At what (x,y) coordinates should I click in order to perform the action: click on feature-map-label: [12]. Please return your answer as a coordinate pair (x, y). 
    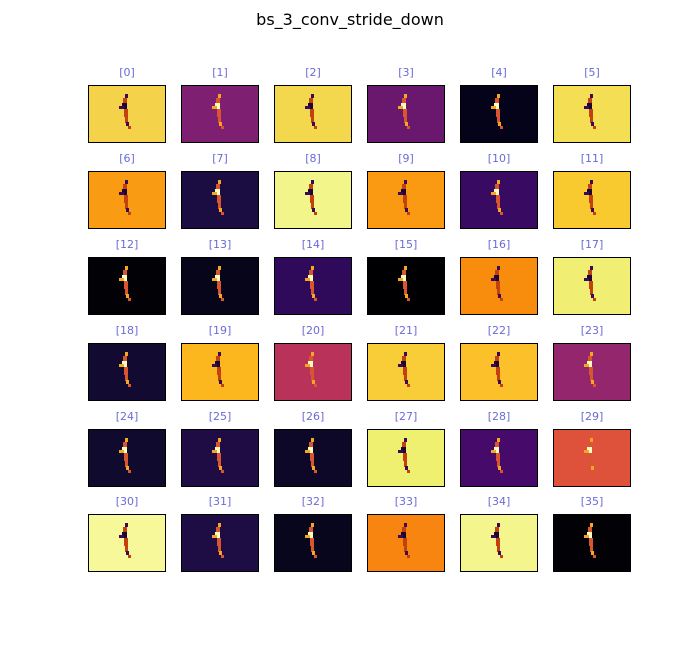
    Looking at the image, I should click on (127, 244).